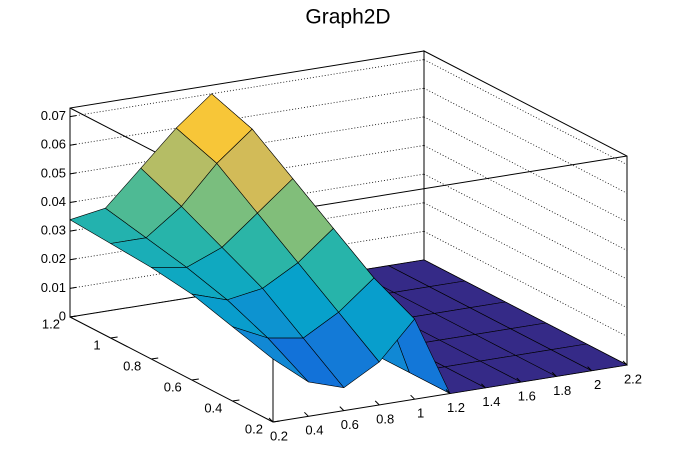 The image size is (696, 472). Describe the element at coordinates (53, 201) in the screenshot. I see `z-tick-label: 0.04` at that location.